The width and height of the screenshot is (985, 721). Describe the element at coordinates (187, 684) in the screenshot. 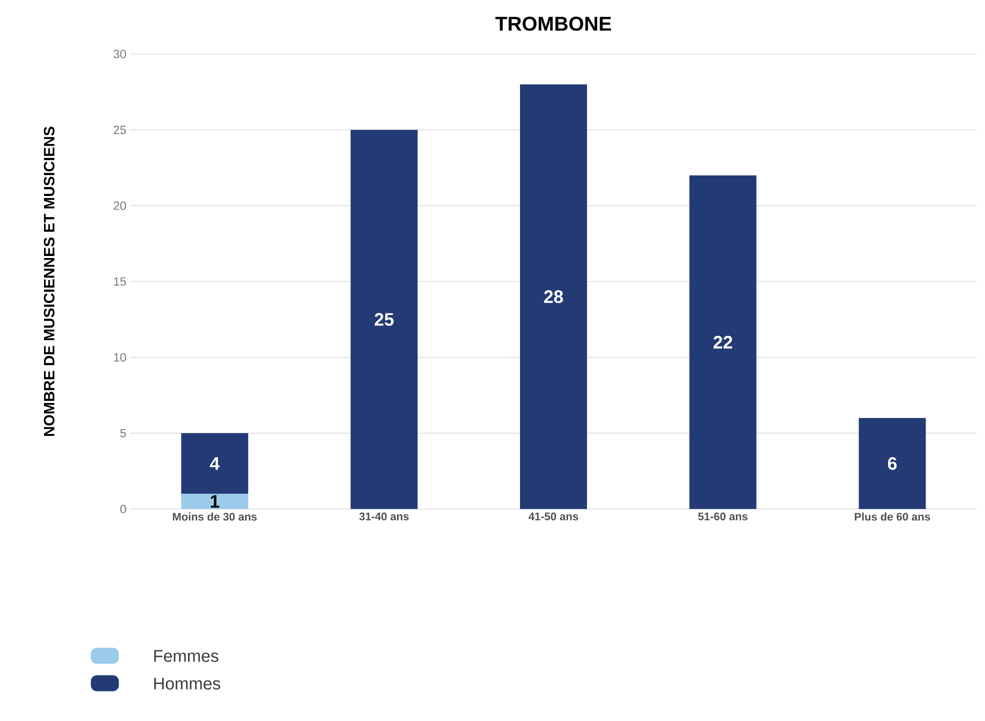

I see `legend-label: Hommes` at that location.